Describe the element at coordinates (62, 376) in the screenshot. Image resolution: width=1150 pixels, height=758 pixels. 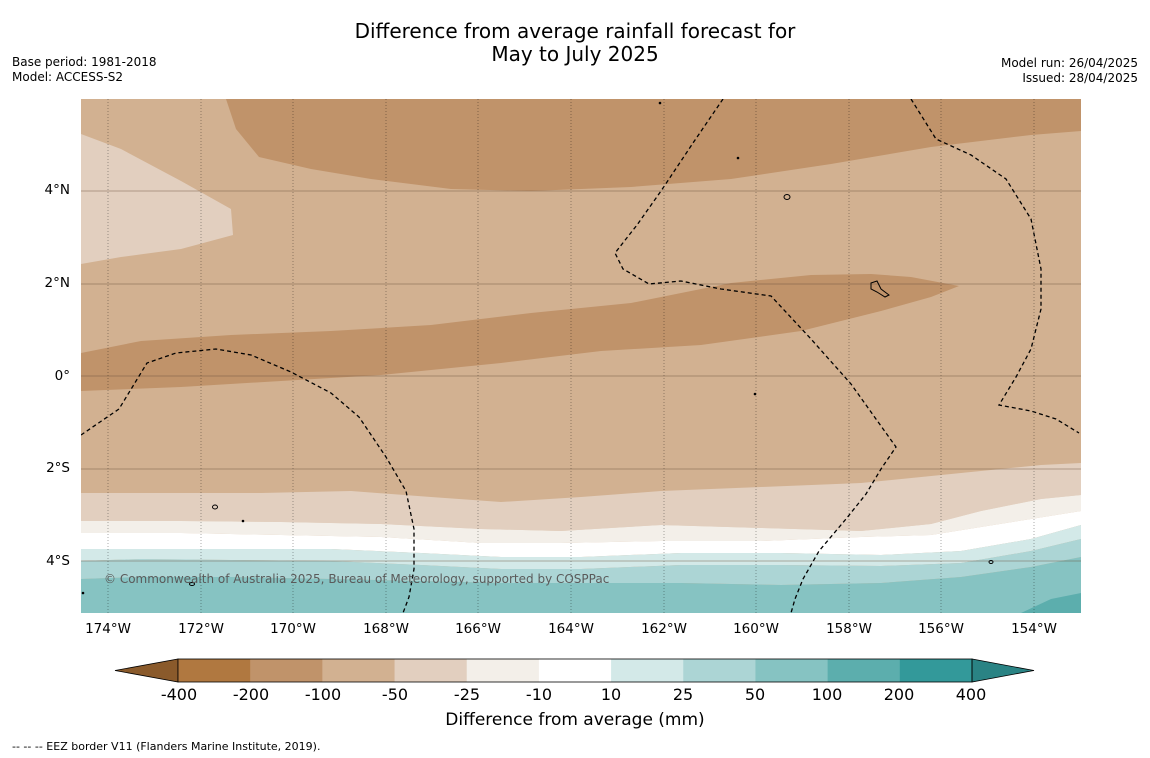
I see `lat-tick-0: 0°` at that location.